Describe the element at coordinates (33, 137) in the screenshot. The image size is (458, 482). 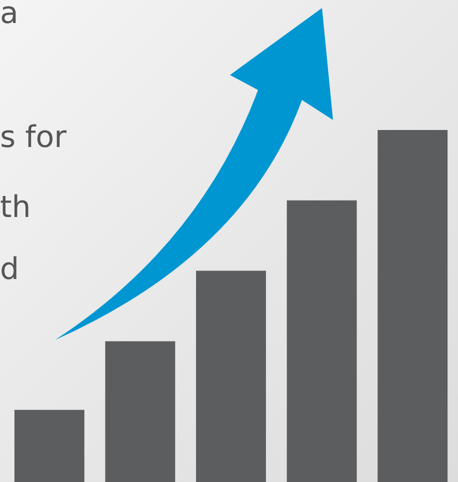
I see `annotation: s for` at that location.